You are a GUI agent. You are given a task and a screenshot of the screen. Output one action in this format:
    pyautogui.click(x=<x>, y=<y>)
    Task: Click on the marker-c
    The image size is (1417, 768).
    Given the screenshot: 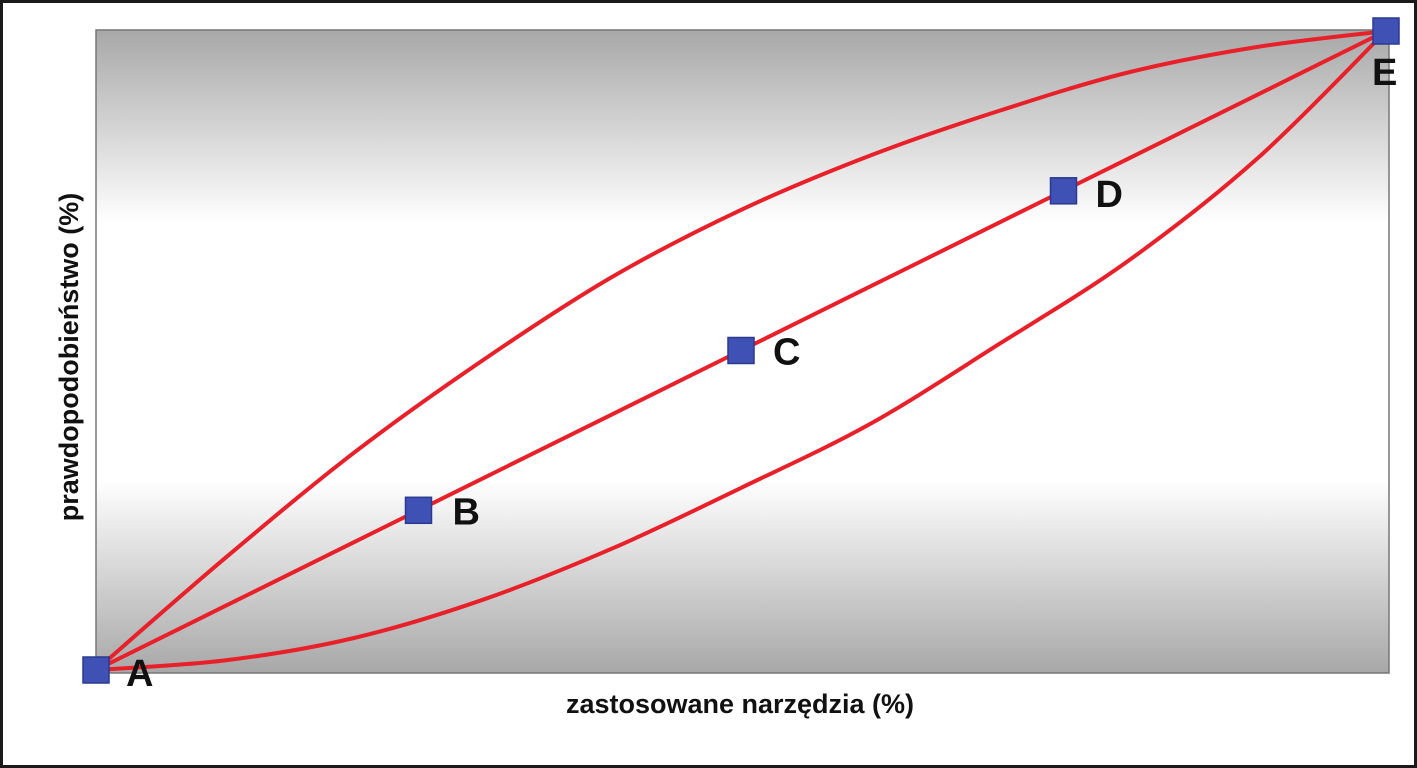 What is the action you would take?
    pyautogui.click(x=741, y=350)
    